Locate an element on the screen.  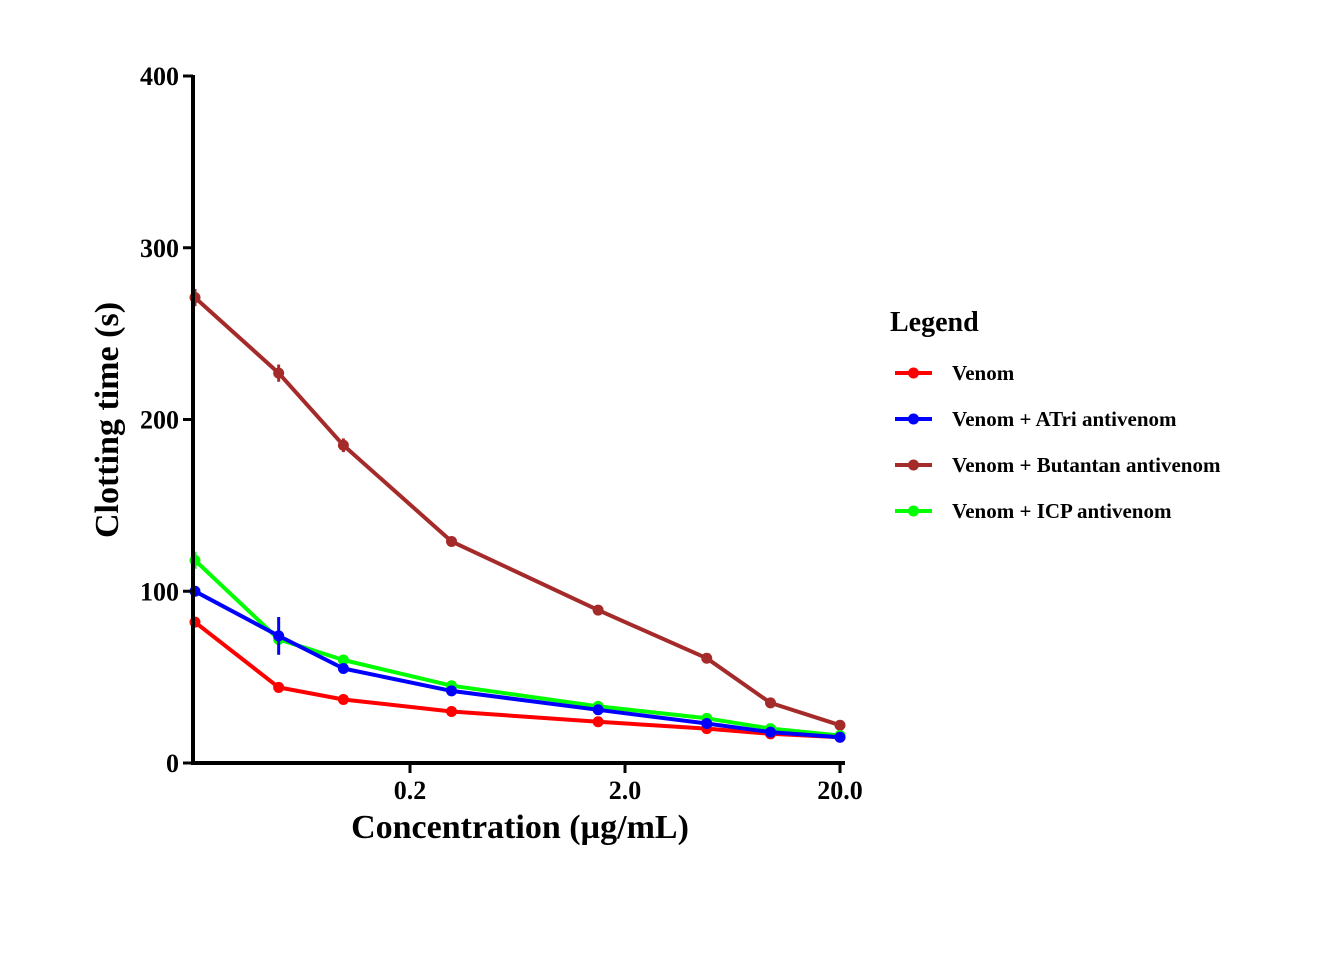
legend-label: Venom + ATri antivenom is located at coordinates (1064, 419).